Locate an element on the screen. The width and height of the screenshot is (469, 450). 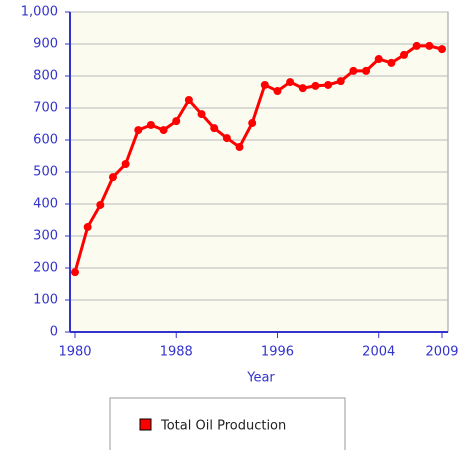
y-tick-label: 300 is located at coordinates (45, 236).